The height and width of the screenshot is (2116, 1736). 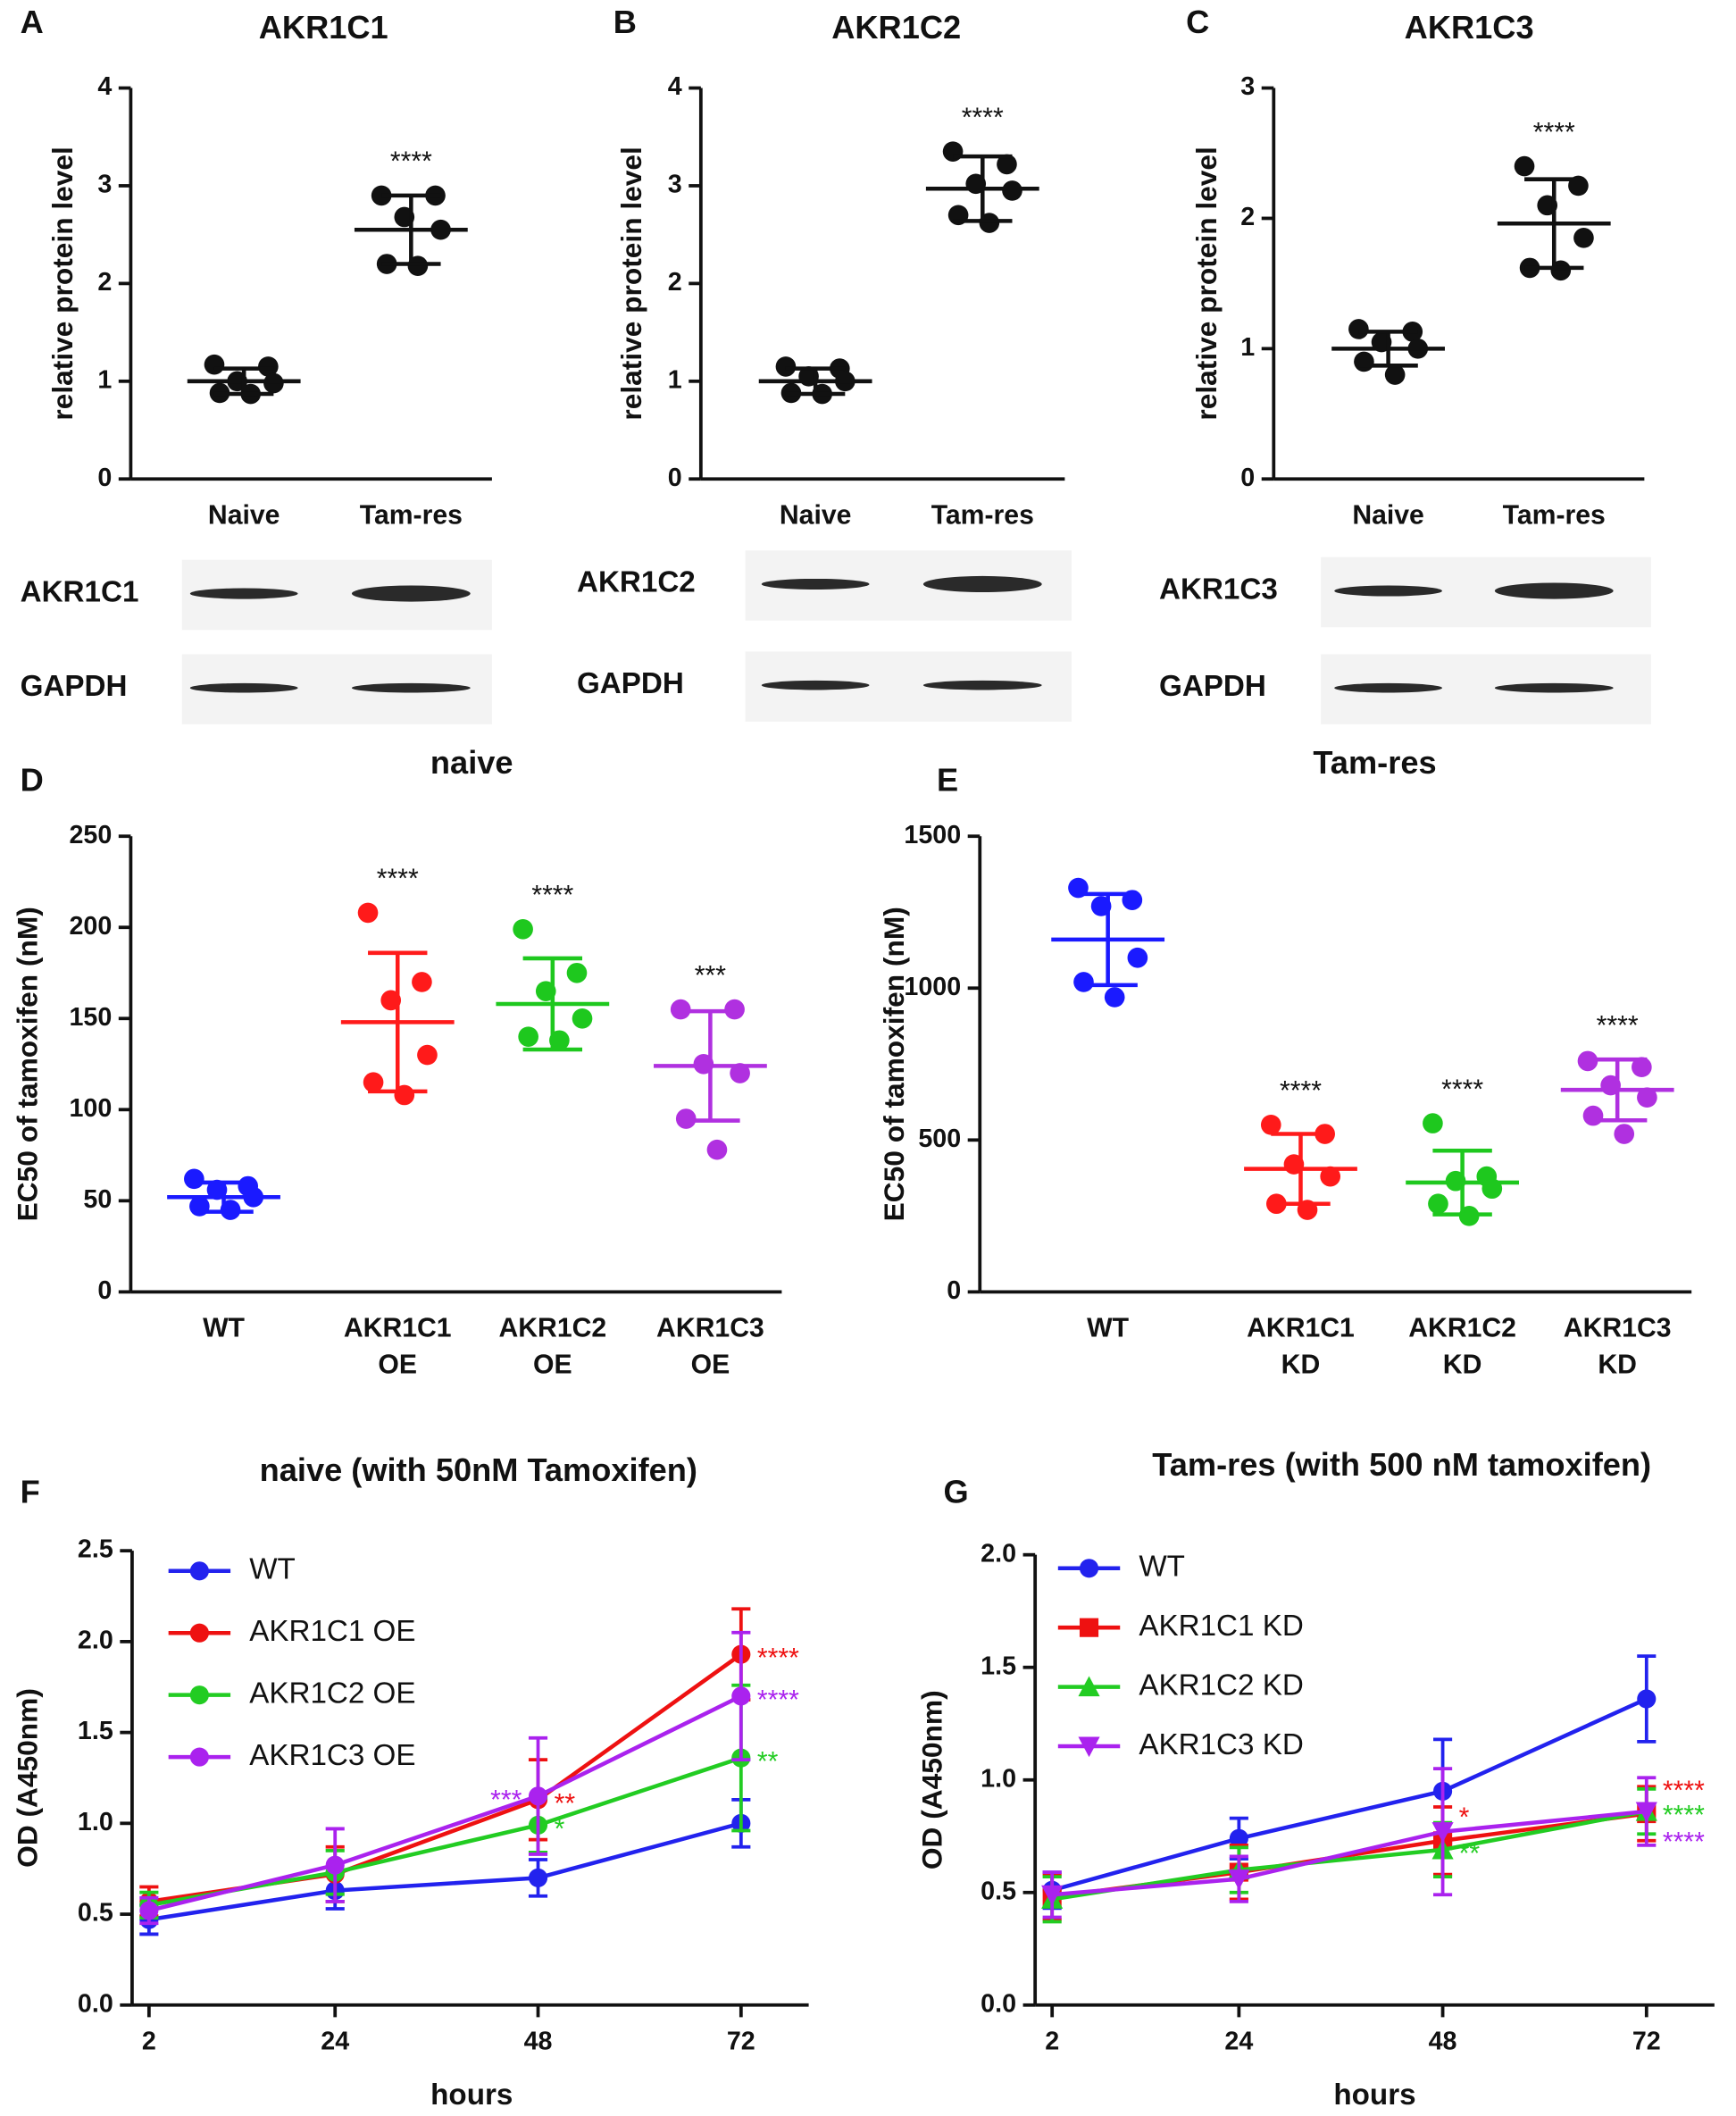 I want to click on x-tick-label: 2, so click(x=1052, y=2042).